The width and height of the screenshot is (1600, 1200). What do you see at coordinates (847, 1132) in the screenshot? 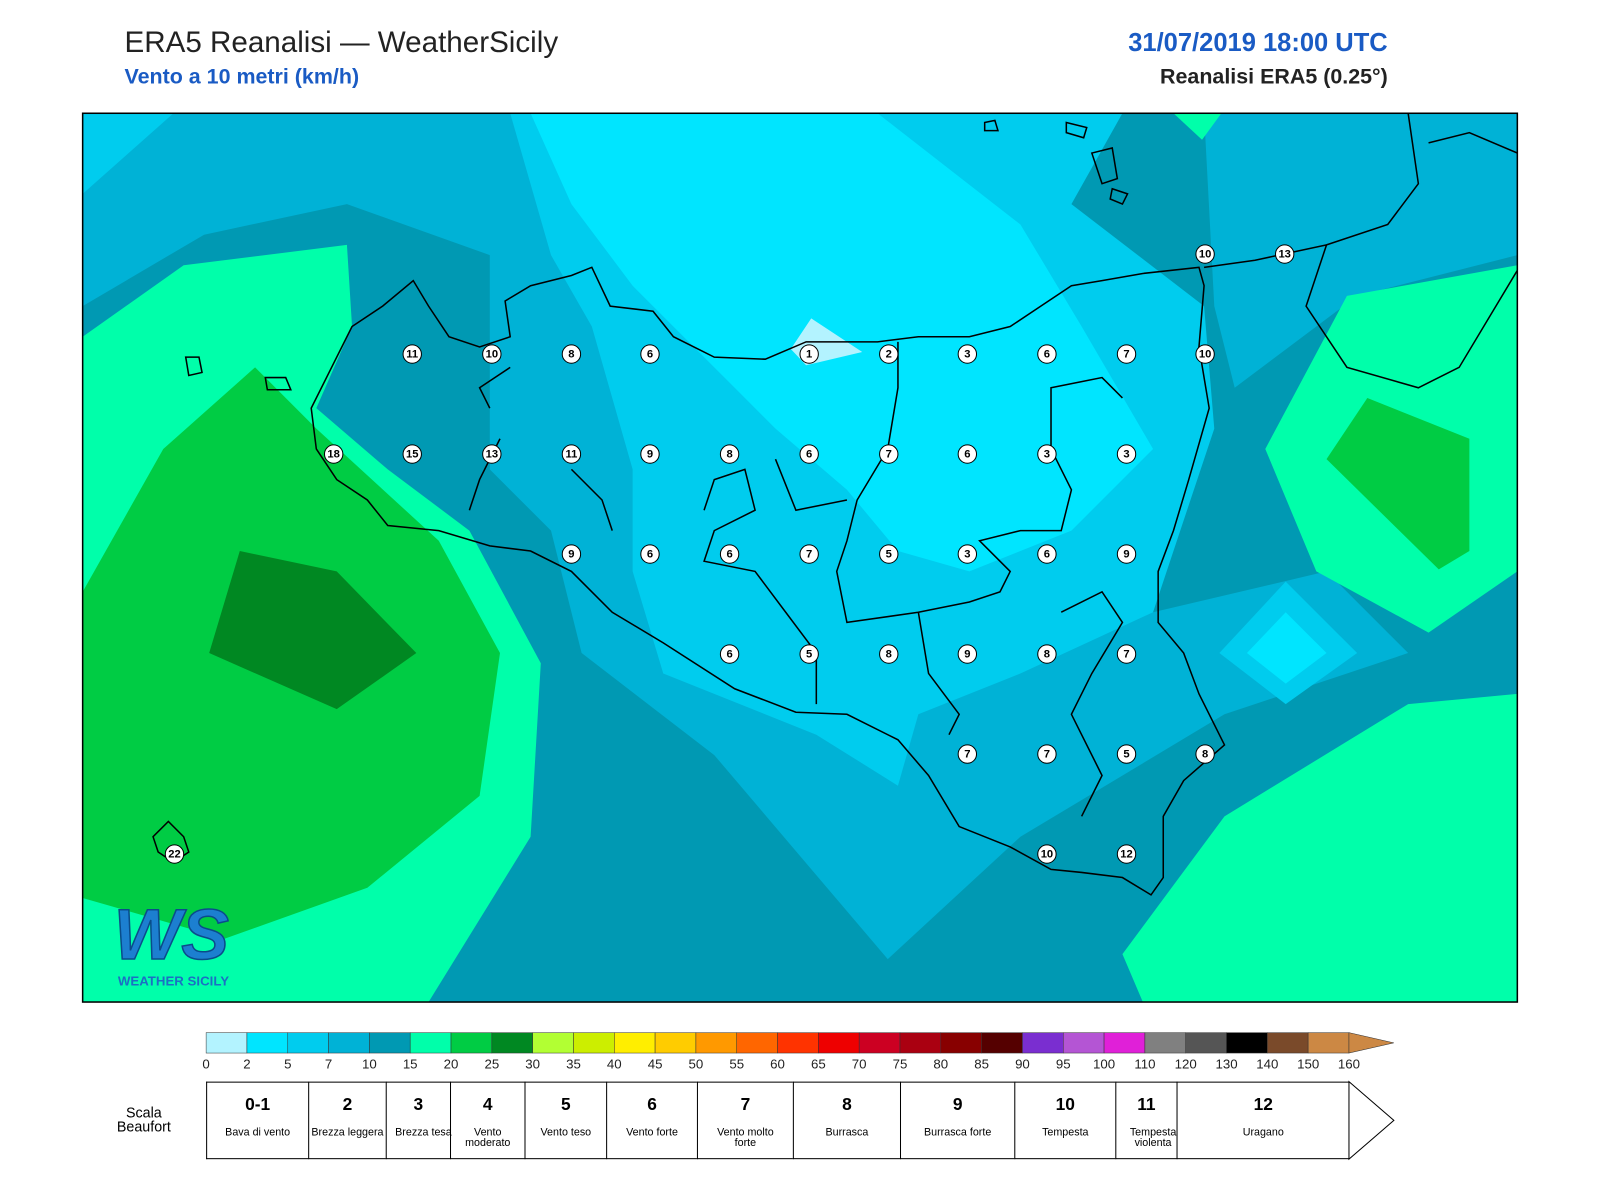
I see `beaufort-label: Burrasca` at bounding box center [847, 1132].